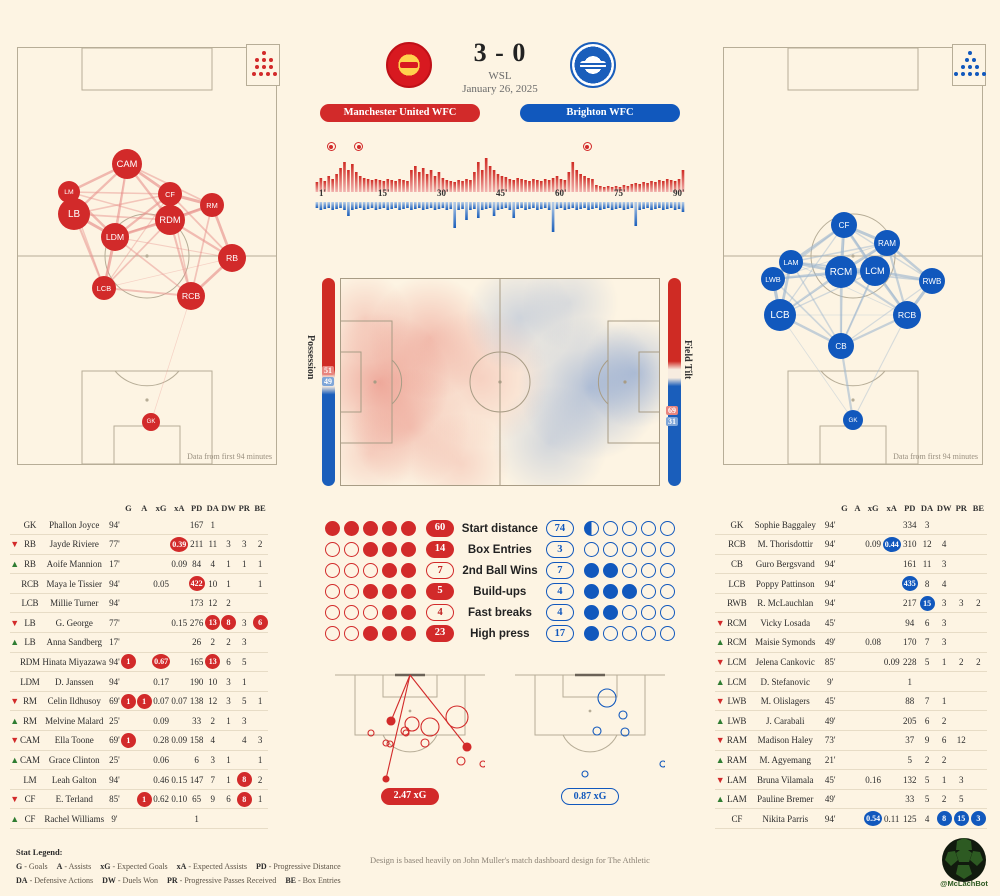  What do you see at coordinates (944, 544) in the screenshot?
I see `stat-dw: 4` at bounding box center [944, 544].